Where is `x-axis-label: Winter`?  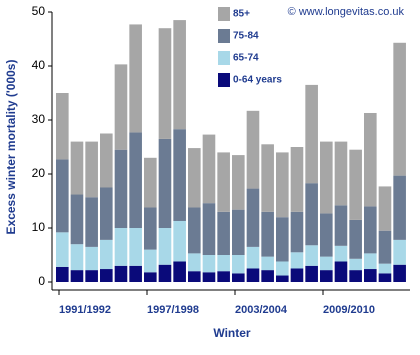
x-axis-label: Winter is located at coordinates (232, 333).